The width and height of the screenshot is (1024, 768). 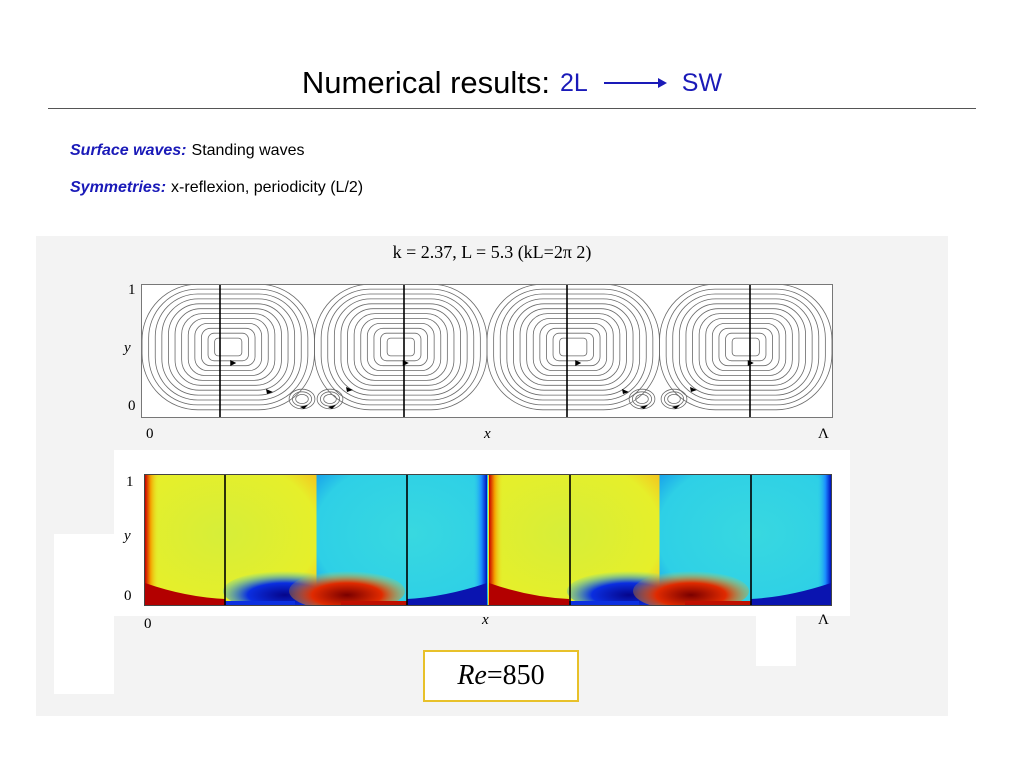 I want to click on bottom-x-tick-lambda: Λ, so click(x=823, y=620).